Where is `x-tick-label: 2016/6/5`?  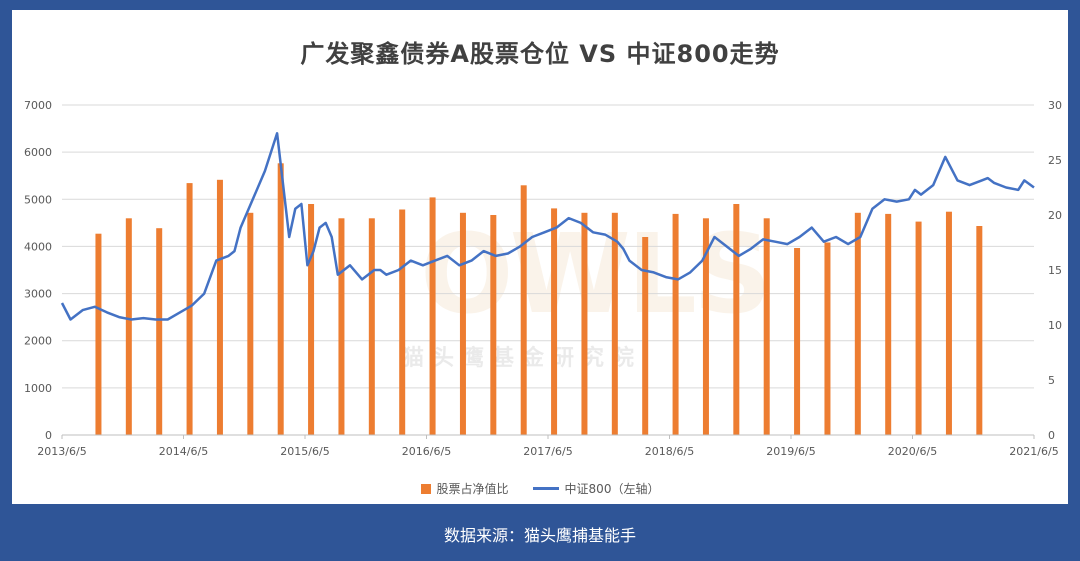 x-tick-label: 2016/6/5 is located at coordinates (426, 451).